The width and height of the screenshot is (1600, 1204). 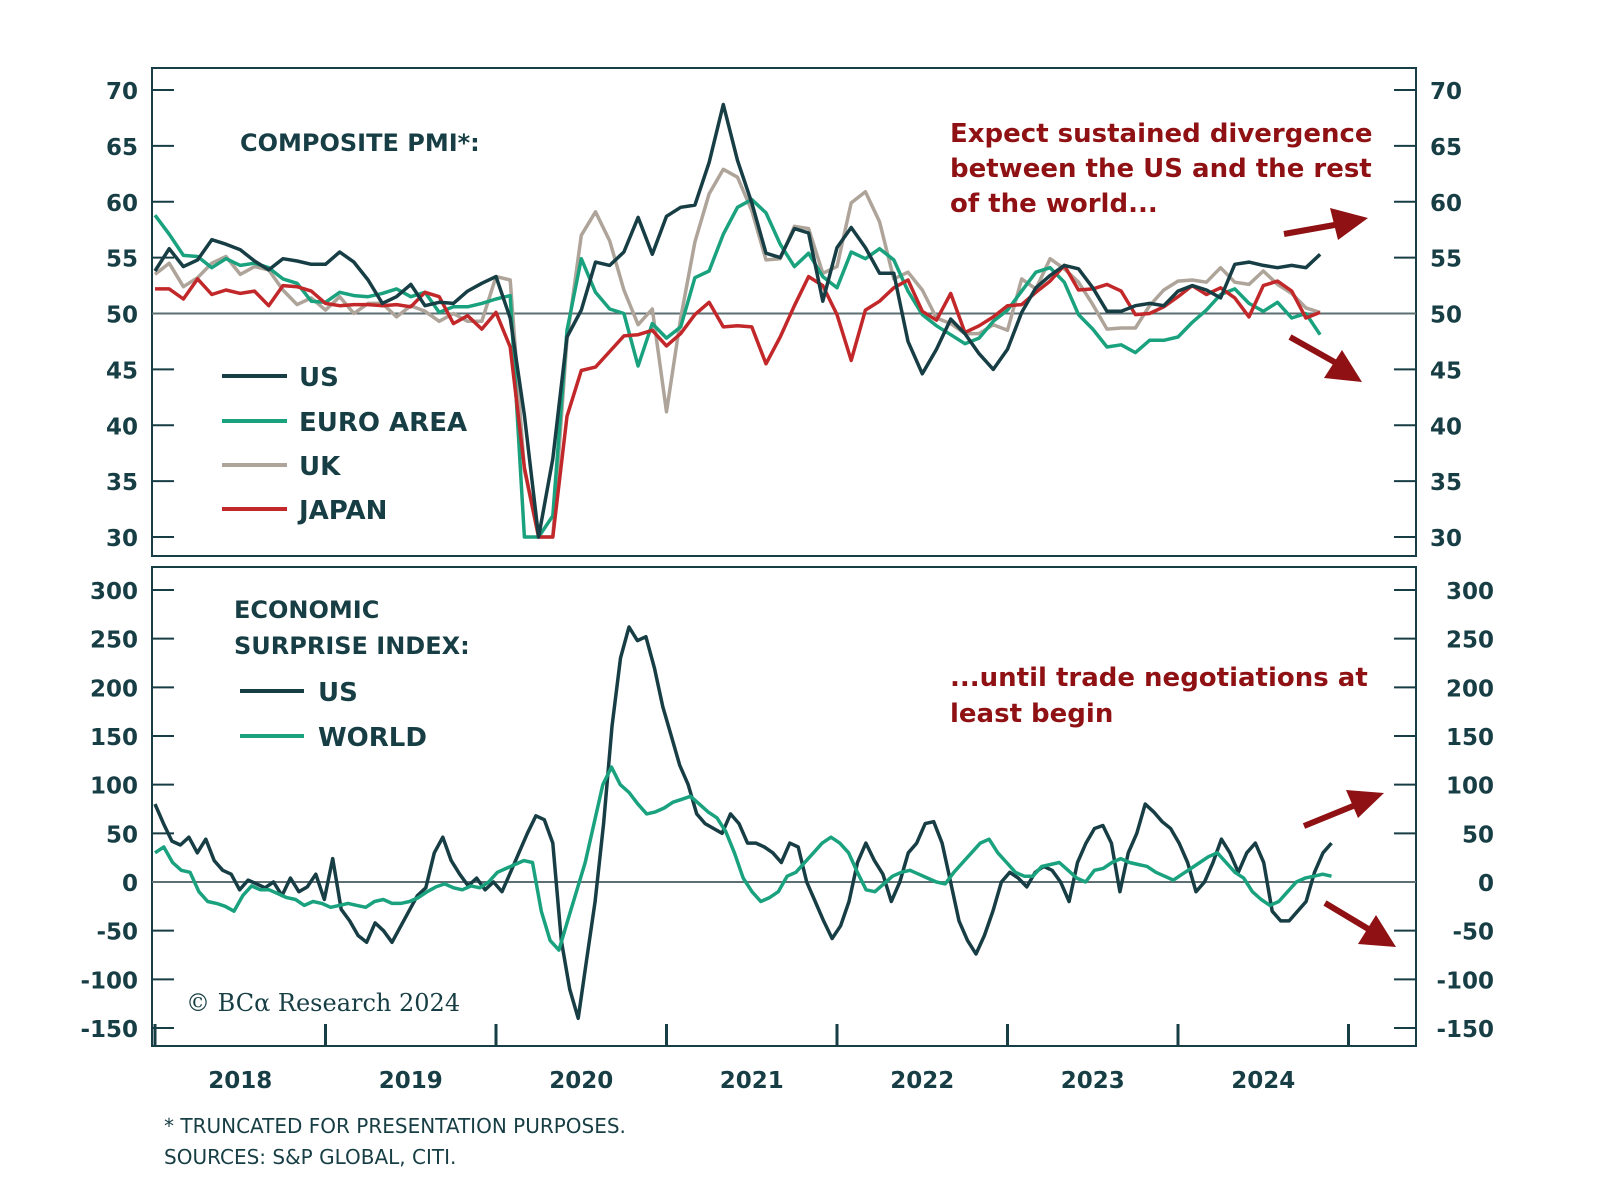 What do you see at coordinates (320, 467) in the screenshot?
I see `legend-label-uk: UK` at bounding box center [320, 467].